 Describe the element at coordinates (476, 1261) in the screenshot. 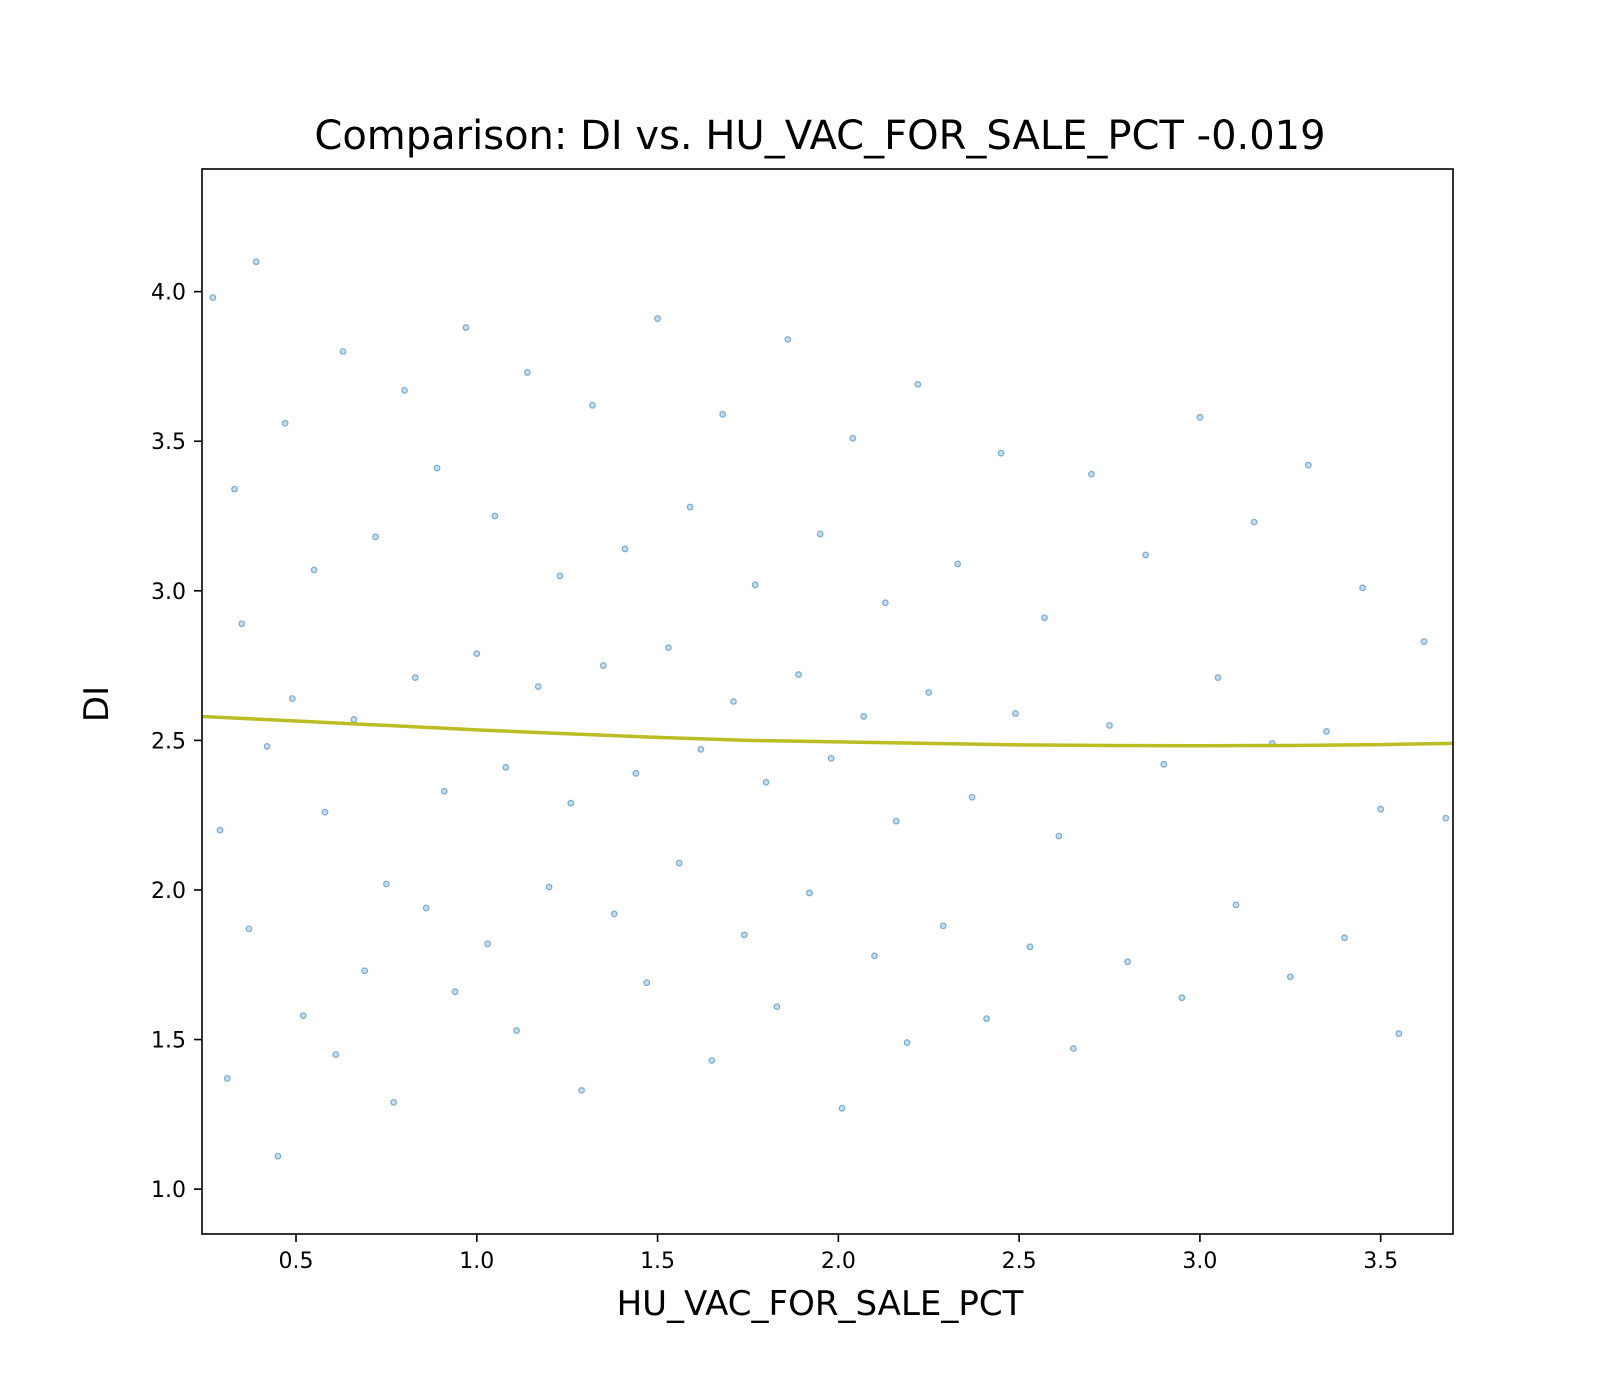

I see `x-tick-label: 1.0` at that location.